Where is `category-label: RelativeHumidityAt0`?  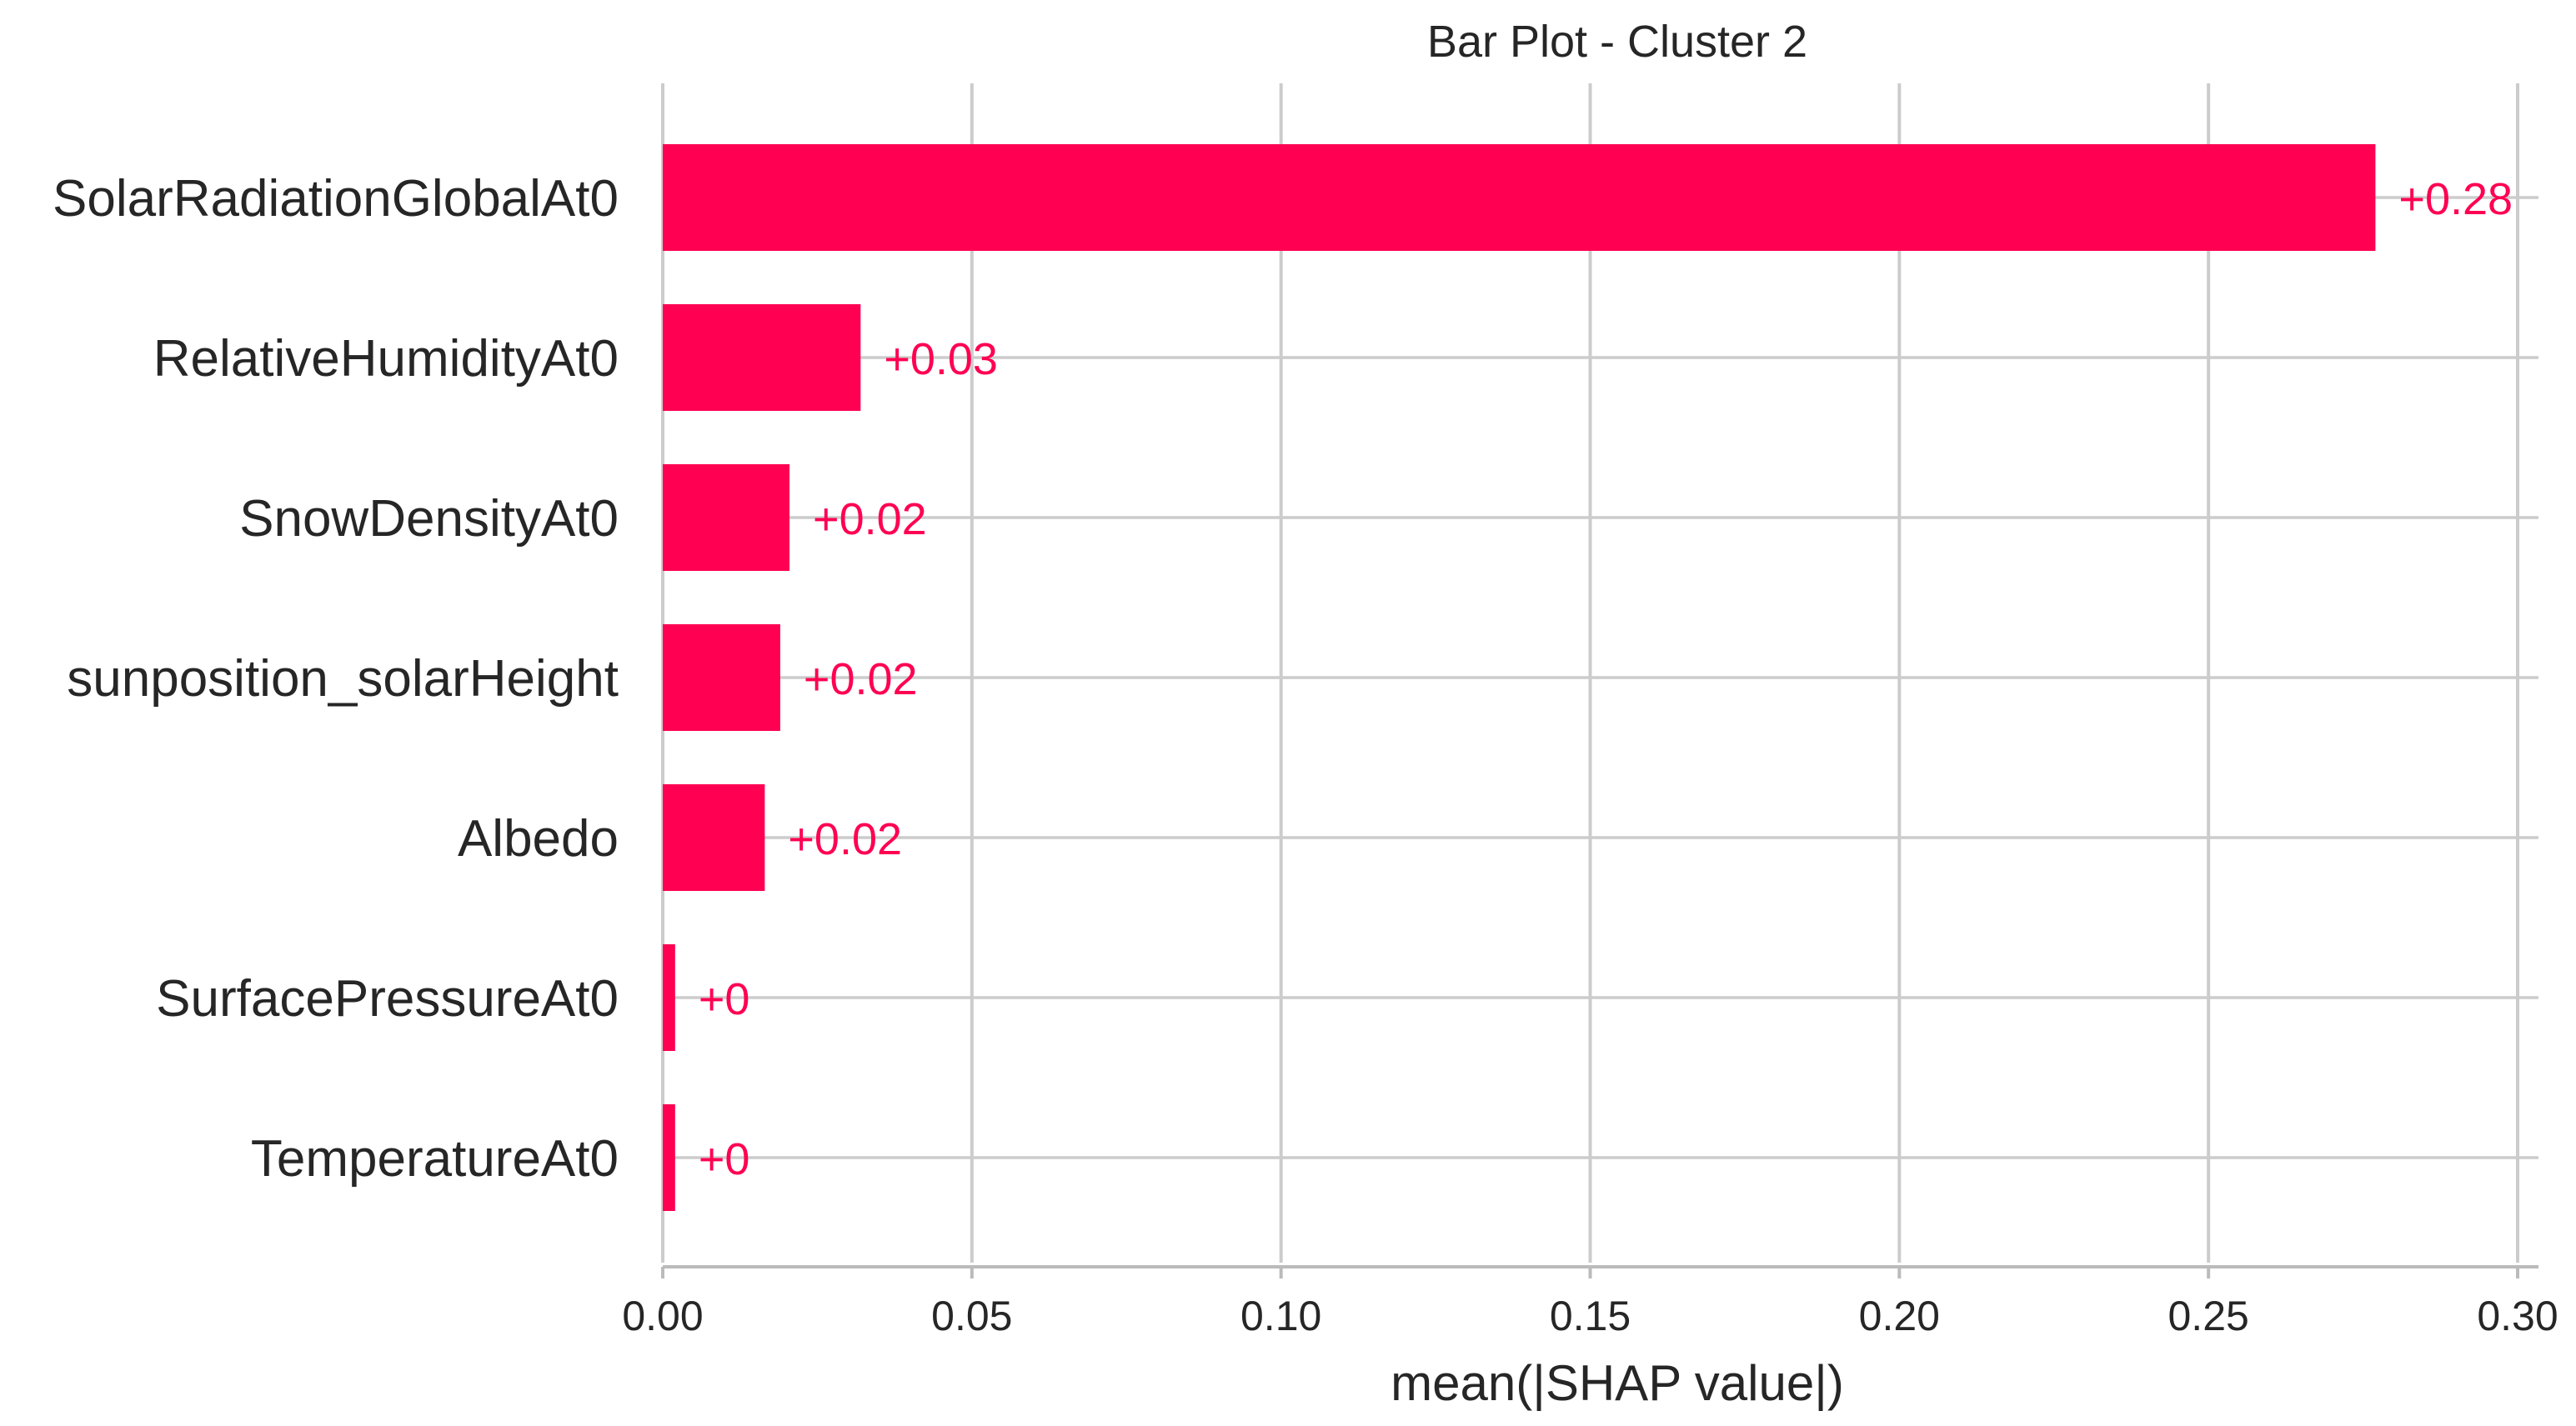
category-label: RelativeHumidityAt0 is located at coordinates (386, 359).